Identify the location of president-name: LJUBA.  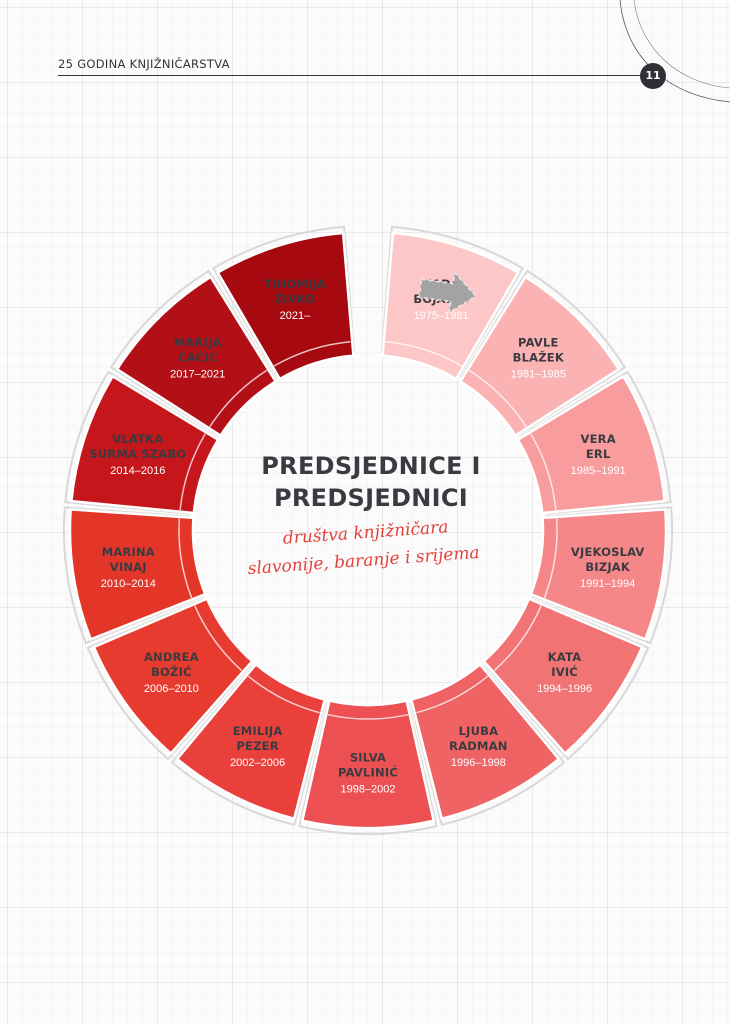
(479, 731).